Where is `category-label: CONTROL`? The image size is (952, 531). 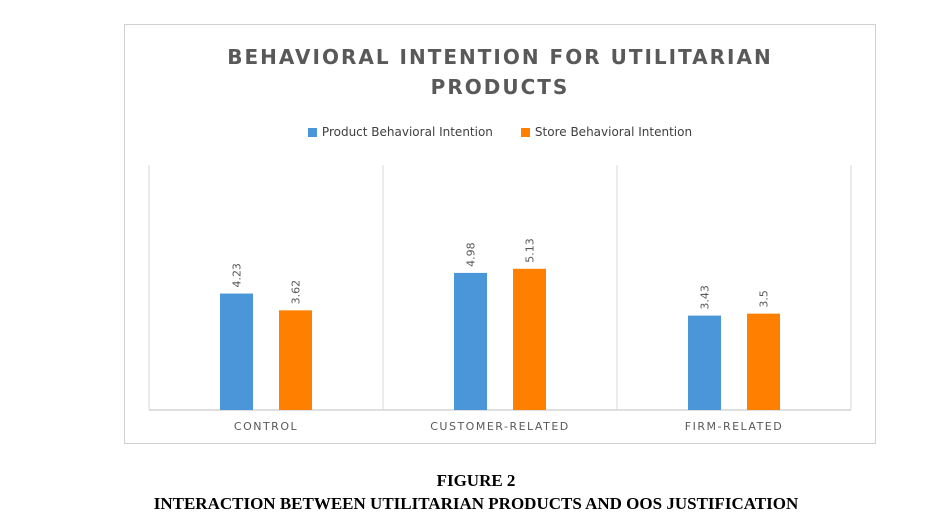
category-label: CONTROL is located at coordinates (266, 426).